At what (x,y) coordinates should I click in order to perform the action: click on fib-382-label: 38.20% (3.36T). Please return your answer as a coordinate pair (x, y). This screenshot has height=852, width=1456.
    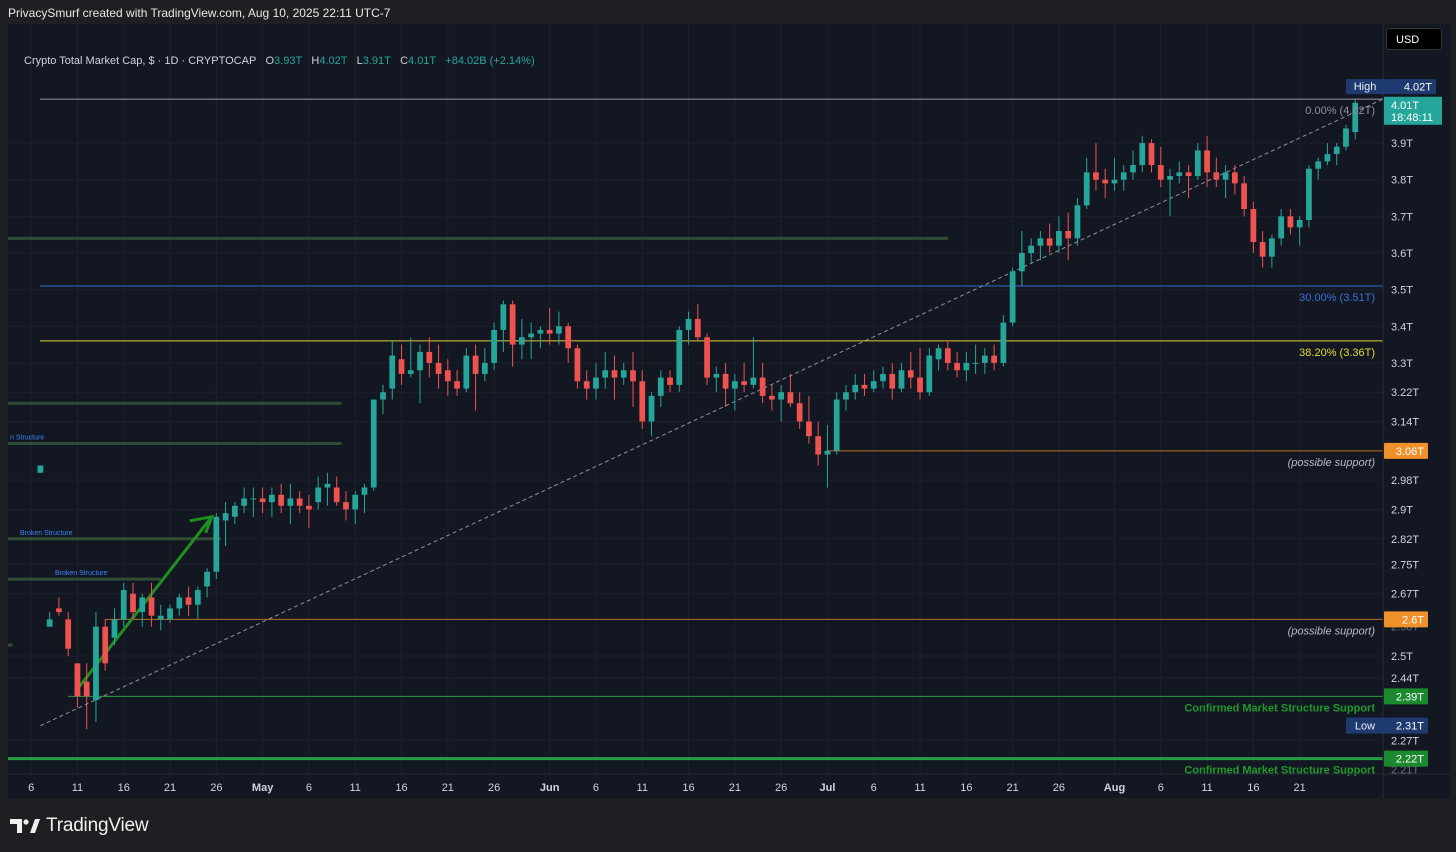
    Looking at the image, I should click on (1337, 353).